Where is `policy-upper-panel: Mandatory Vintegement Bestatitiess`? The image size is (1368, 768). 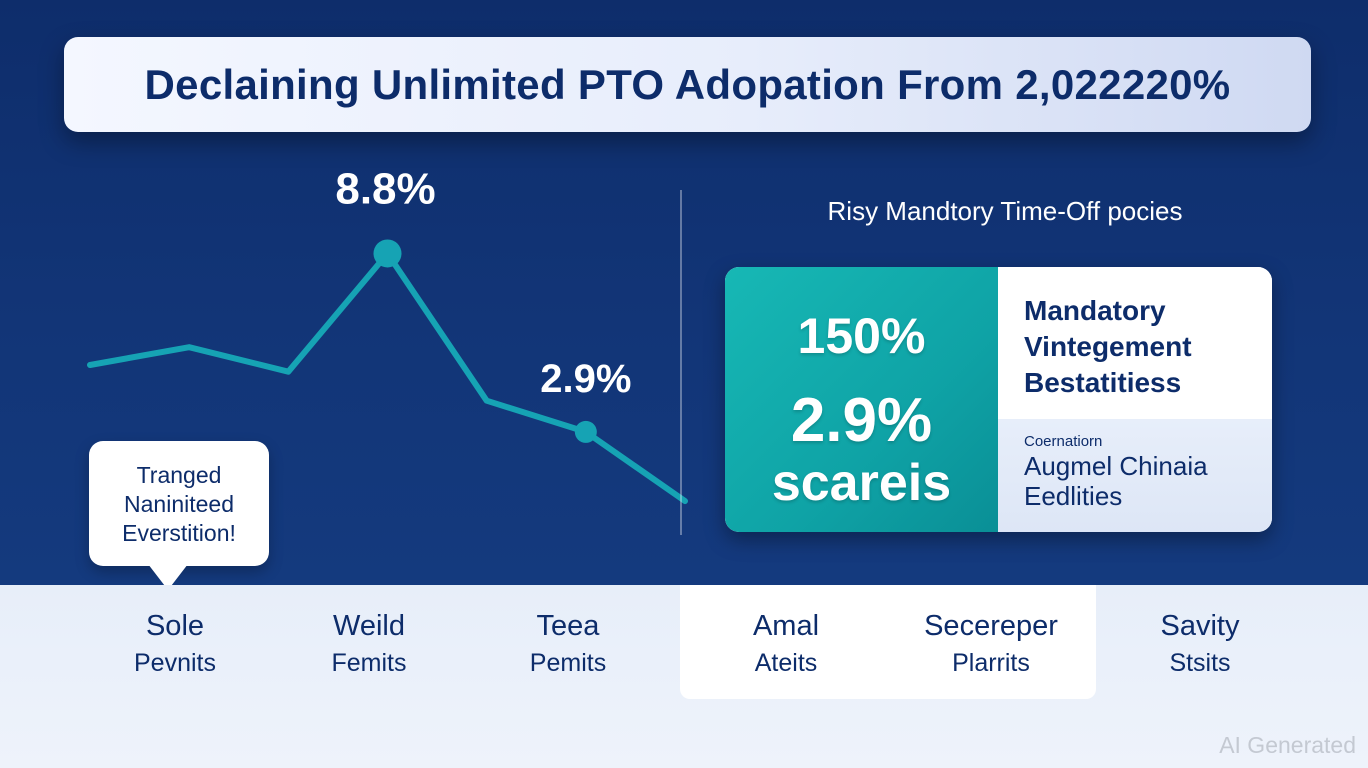
policy-upper-panel: Mandatory Vintegement Bestatitiess is located at coordinates (1135, 343).